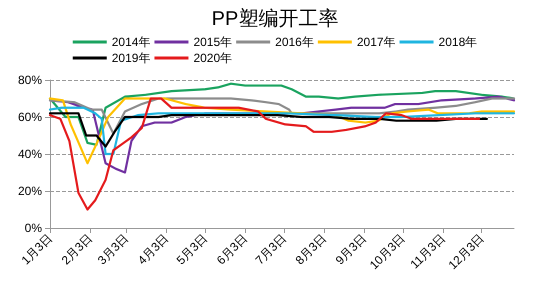 Image resolution: width=550 pixels, height=300 pixels. Describe the element at coordinates (275, 18) in the screenshot. I see `chart-title: PP塑编开工率` at that location.